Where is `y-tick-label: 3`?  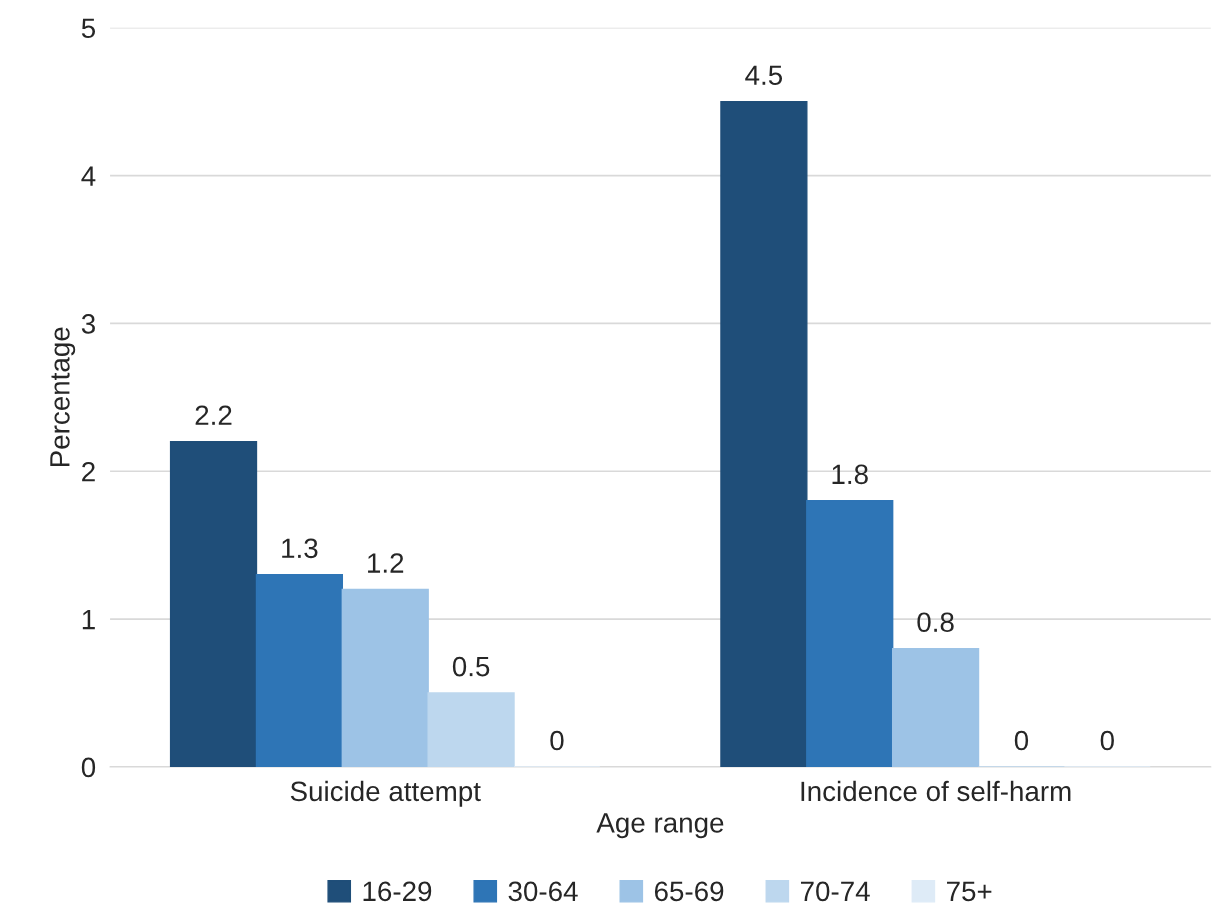
y-tick-label: 3 is located at coordinates (88, 324).